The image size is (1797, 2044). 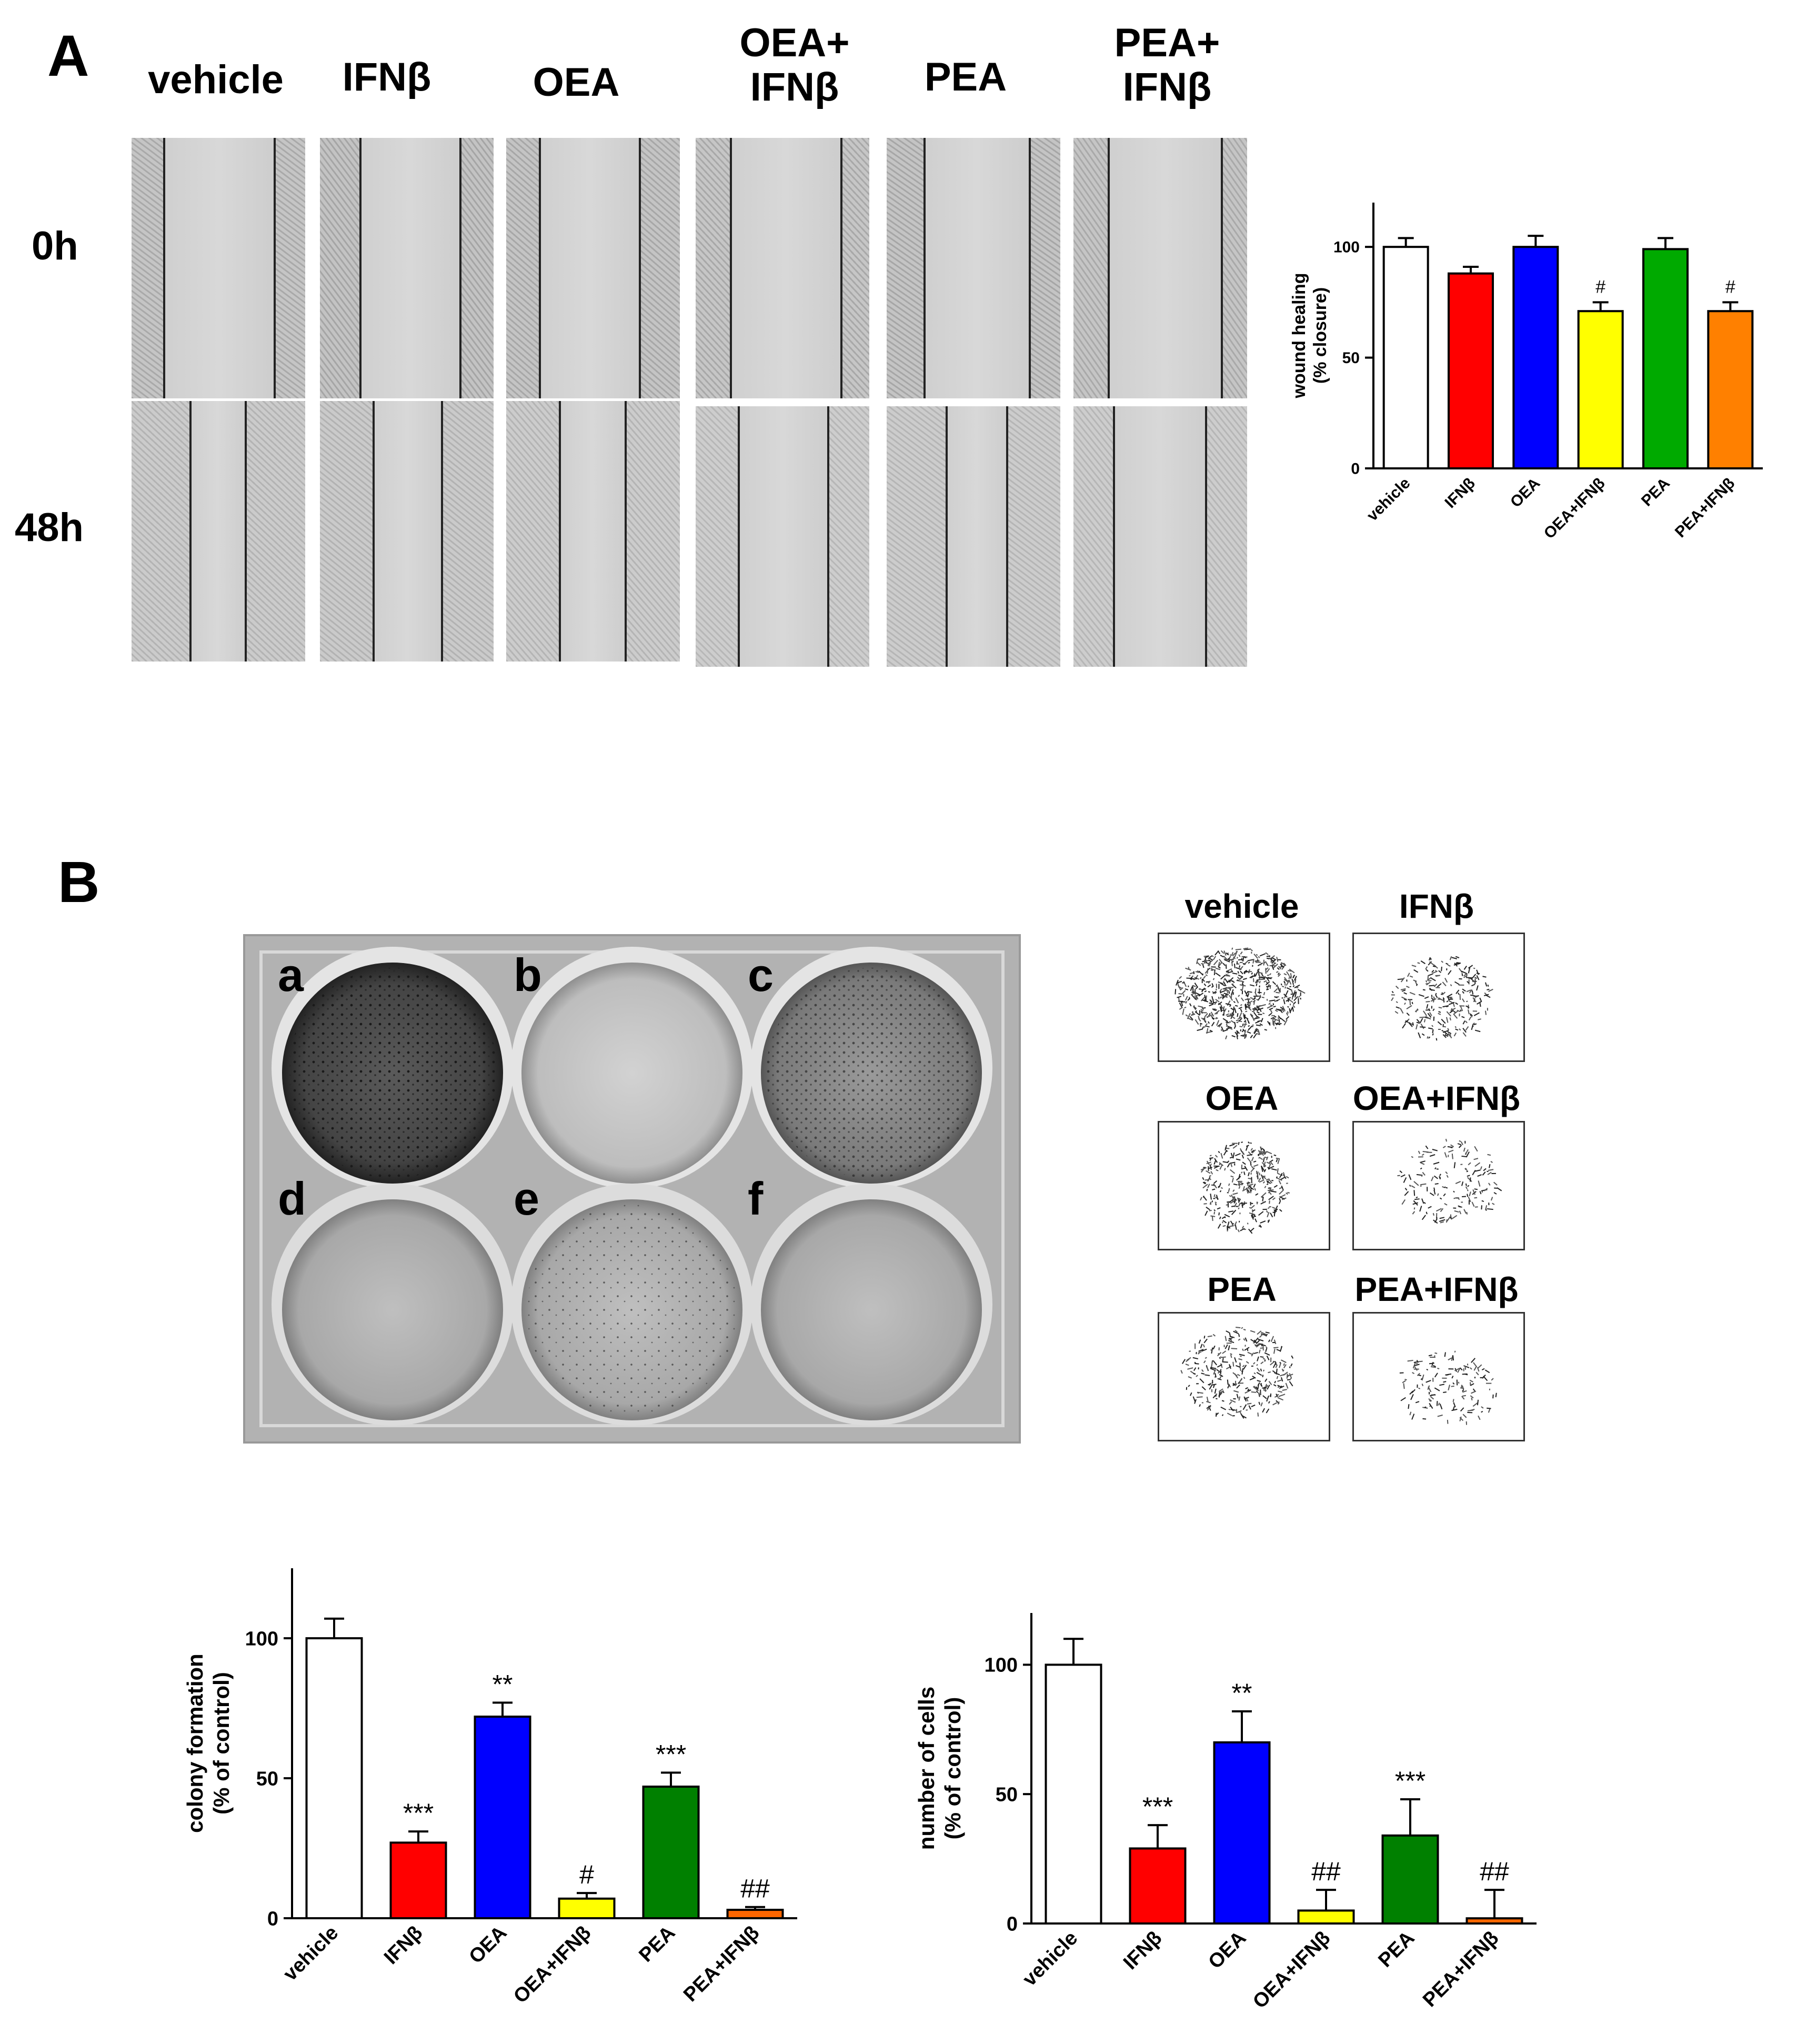 I want to click on well-label-c: c, so click(x=761, y=975).